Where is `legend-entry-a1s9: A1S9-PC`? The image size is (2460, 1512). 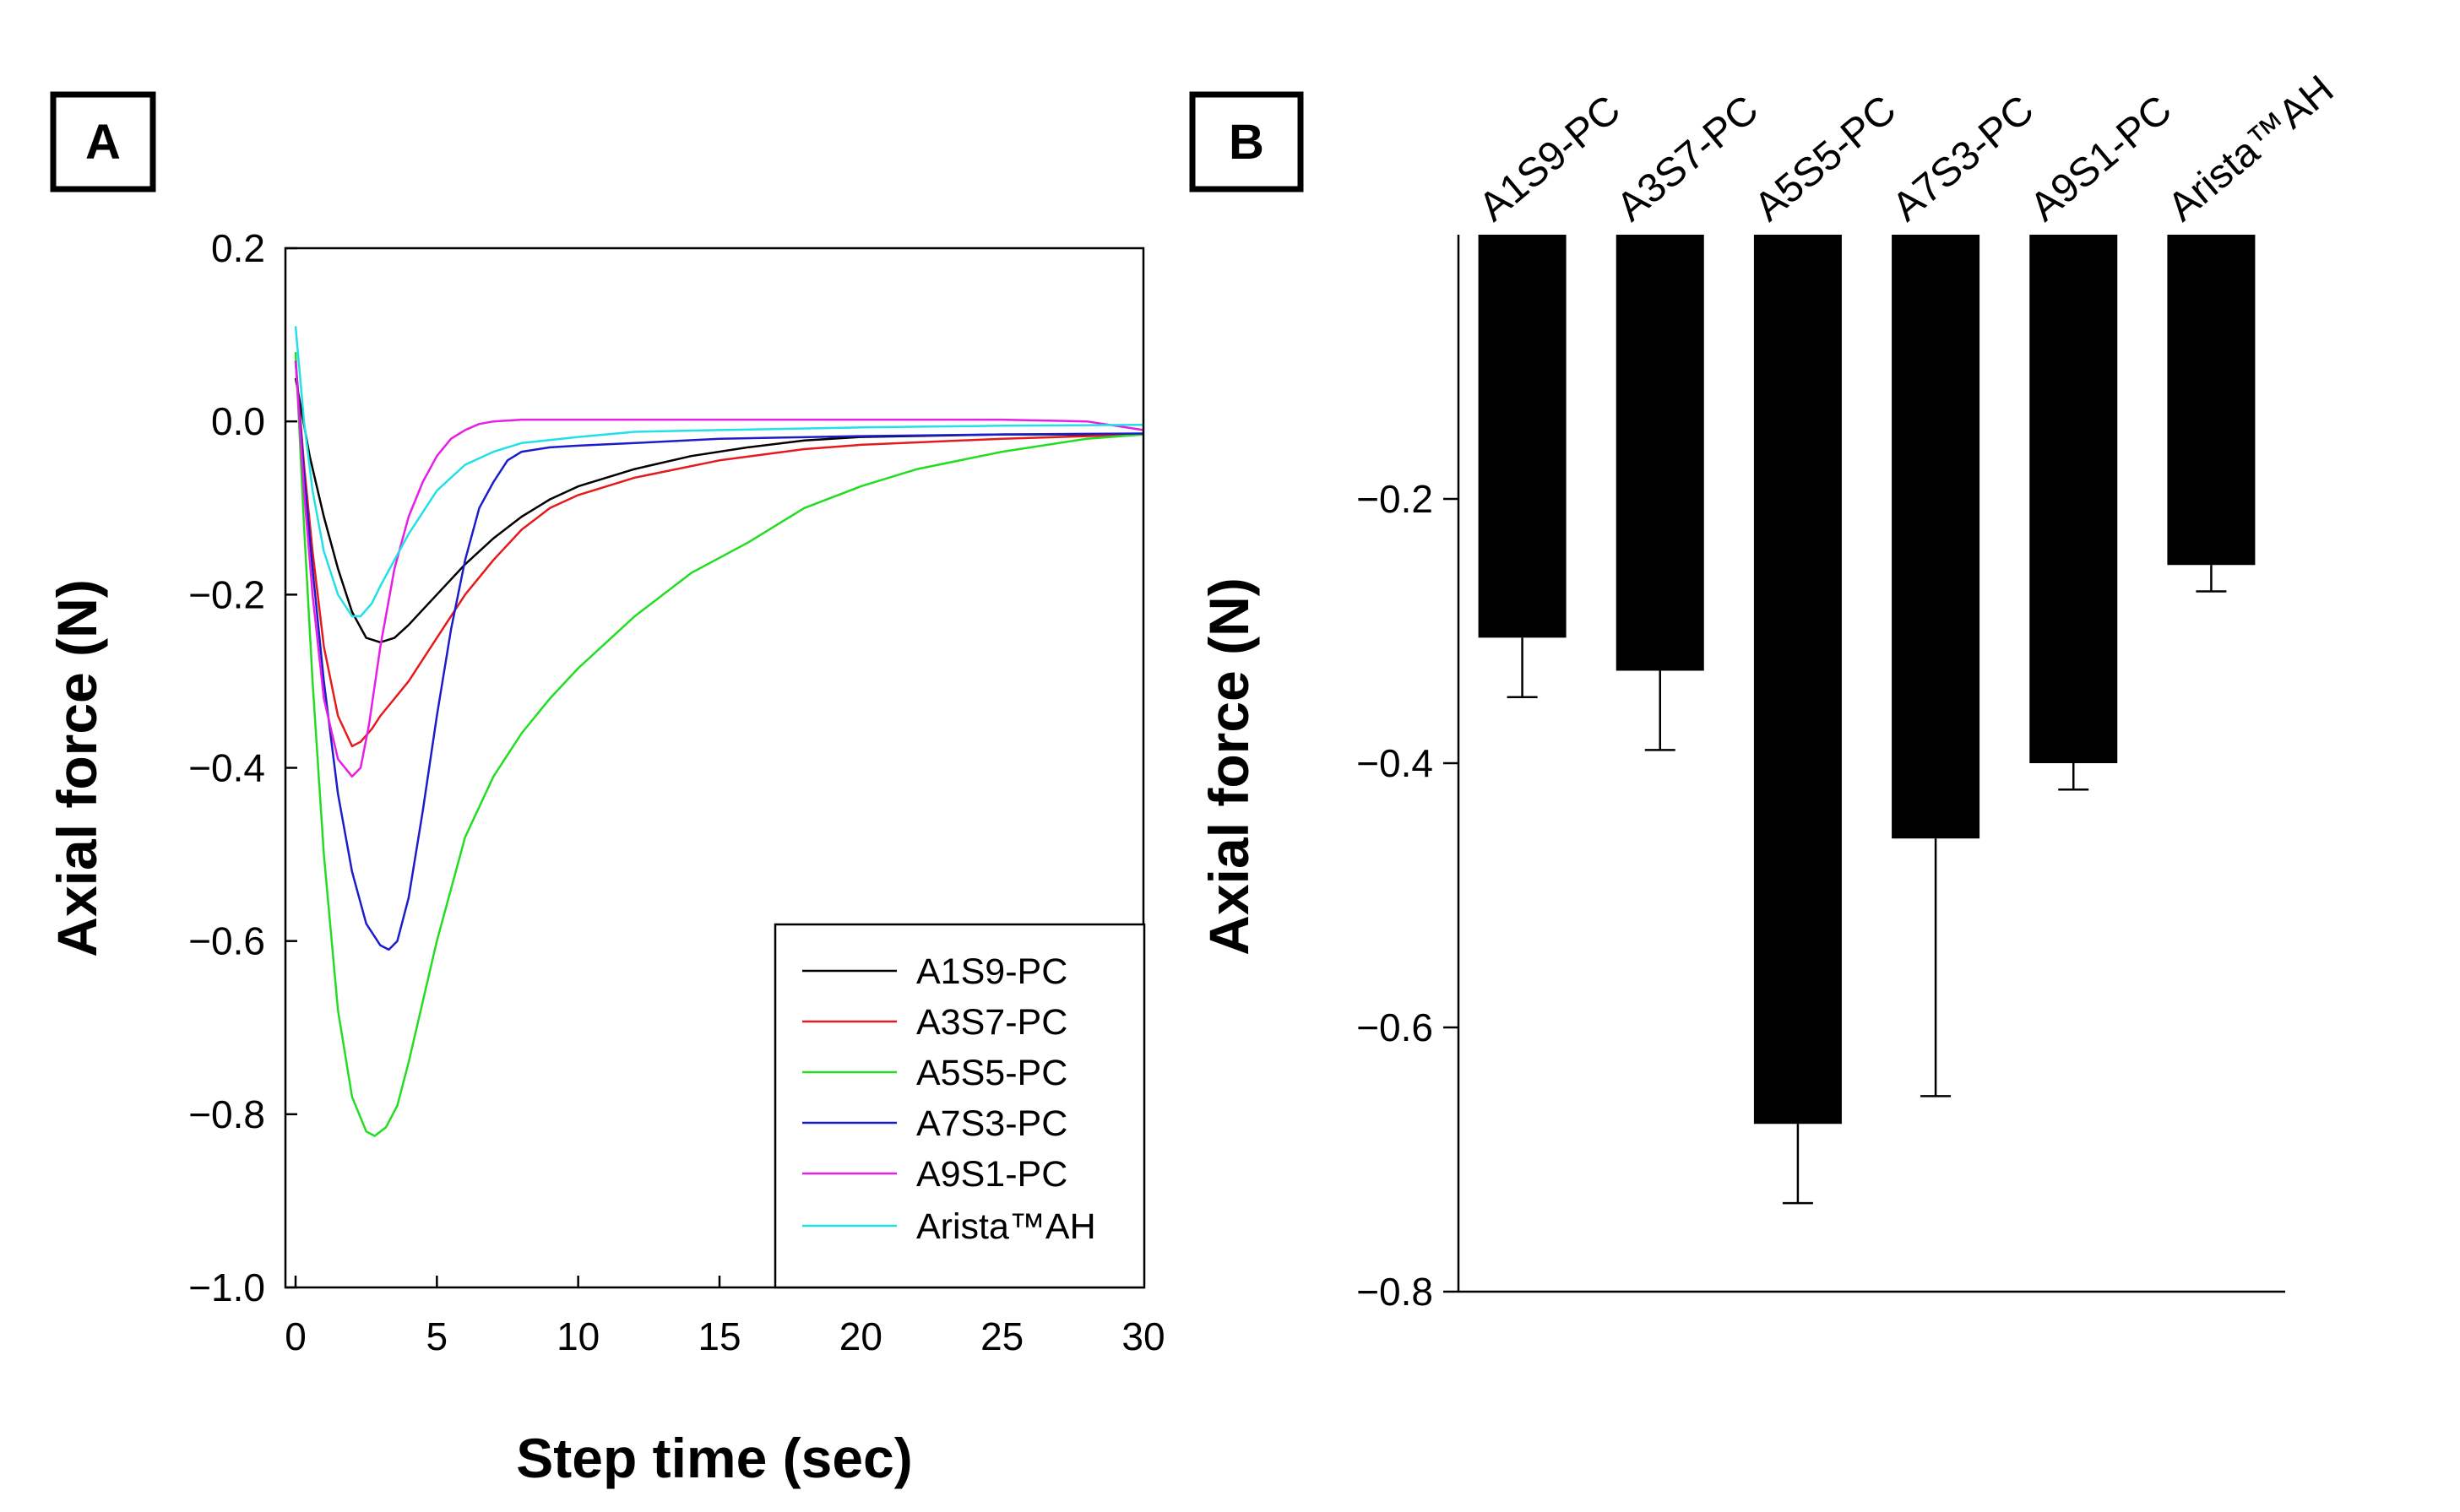 legend-entry-a1s9: A1S9-PC is located at coordinates (935, 971).